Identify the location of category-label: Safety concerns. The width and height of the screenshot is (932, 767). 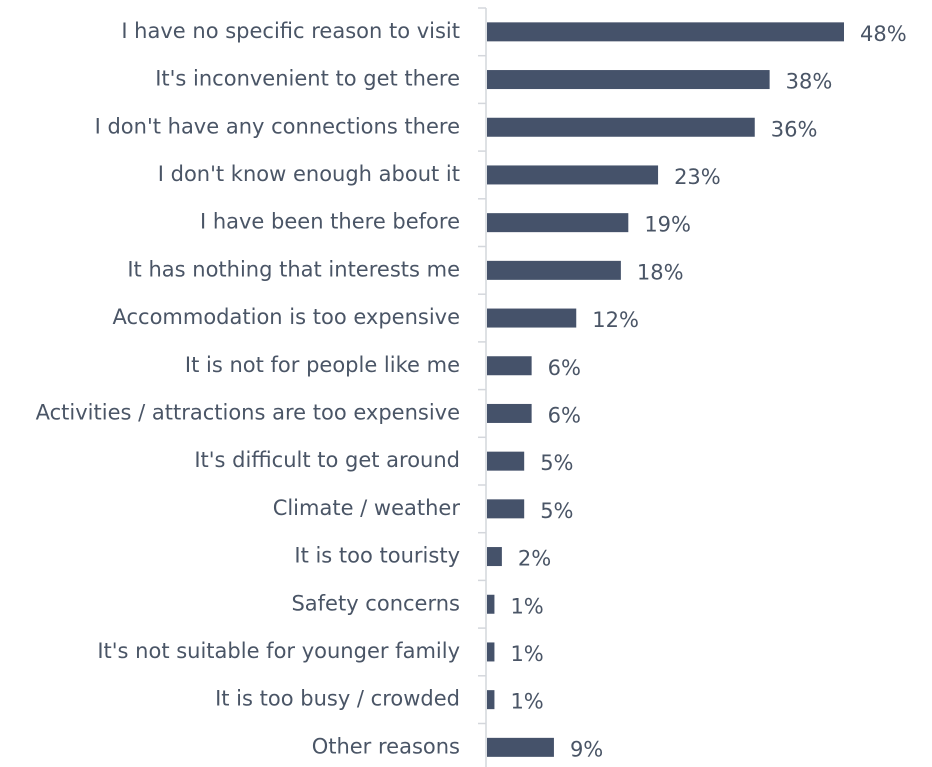
(375, 603).